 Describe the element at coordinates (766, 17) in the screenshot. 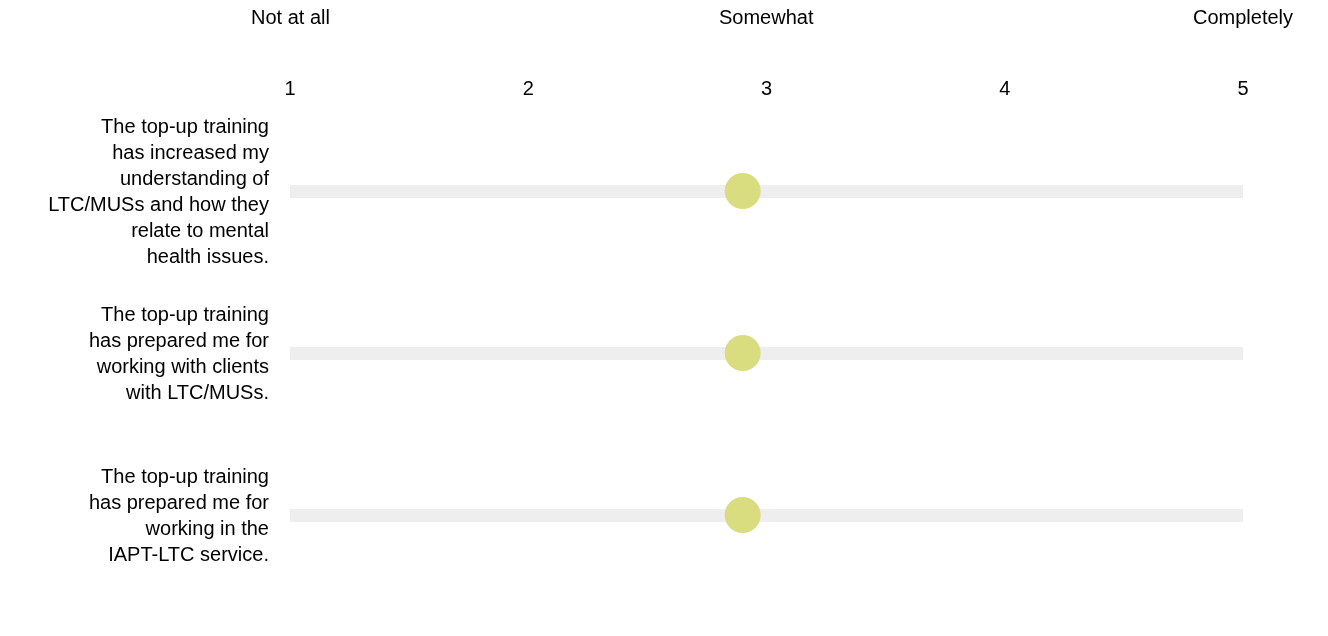

I see `text: Somewhat` at that location.